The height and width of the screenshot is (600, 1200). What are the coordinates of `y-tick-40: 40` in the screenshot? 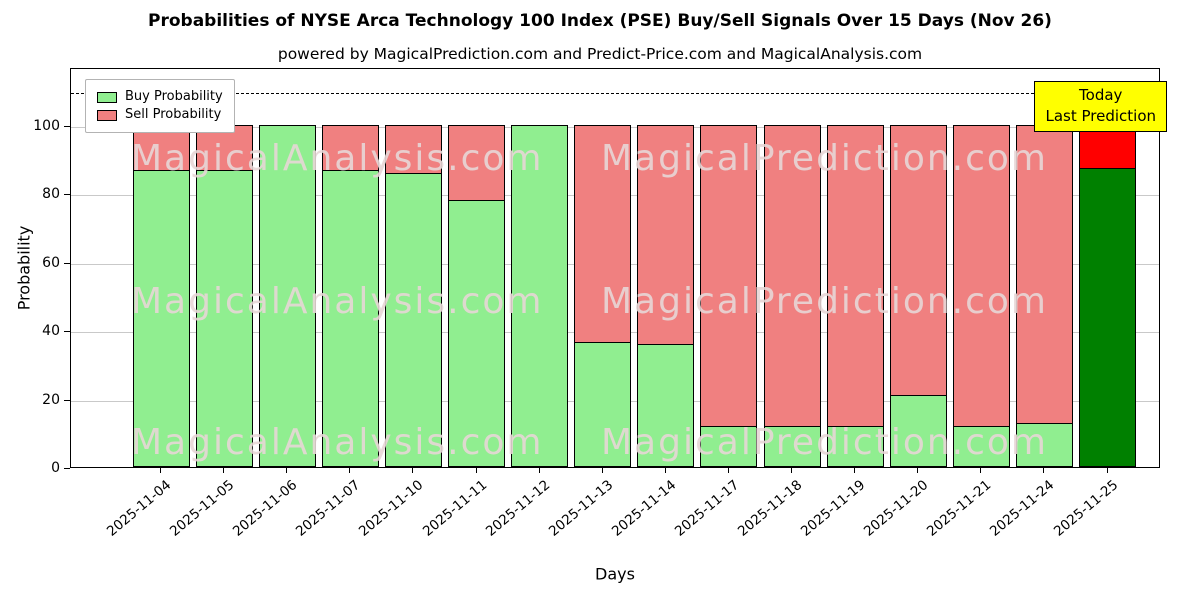 It's located at (51, 331).